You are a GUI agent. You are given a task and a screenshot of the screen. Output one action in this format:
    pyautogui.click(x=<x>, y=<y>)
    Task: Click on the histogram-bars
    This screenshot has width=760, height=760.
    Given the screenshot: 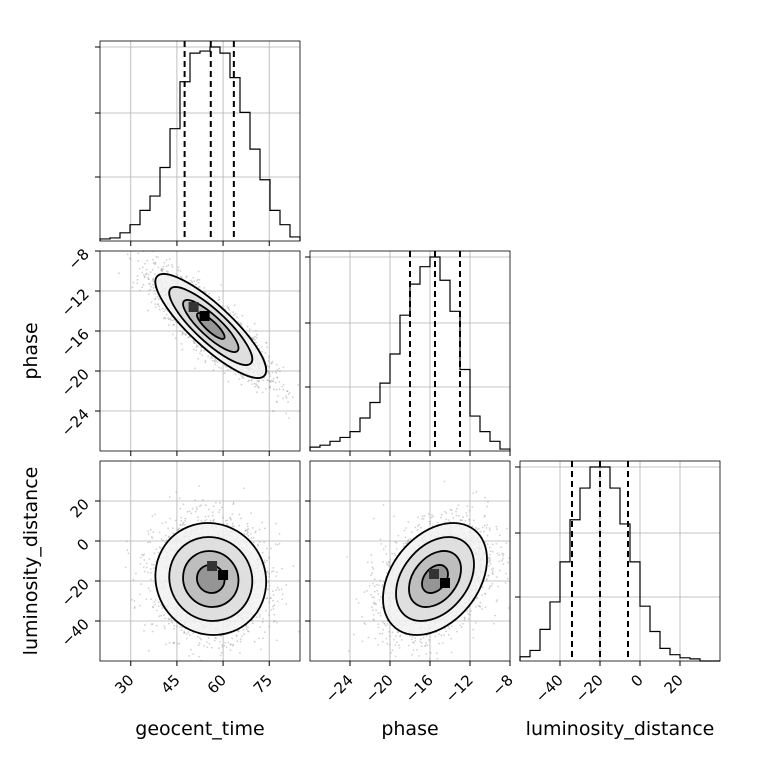 What is the action you would take?
    pyautogui.click(x=410, y=353)
    